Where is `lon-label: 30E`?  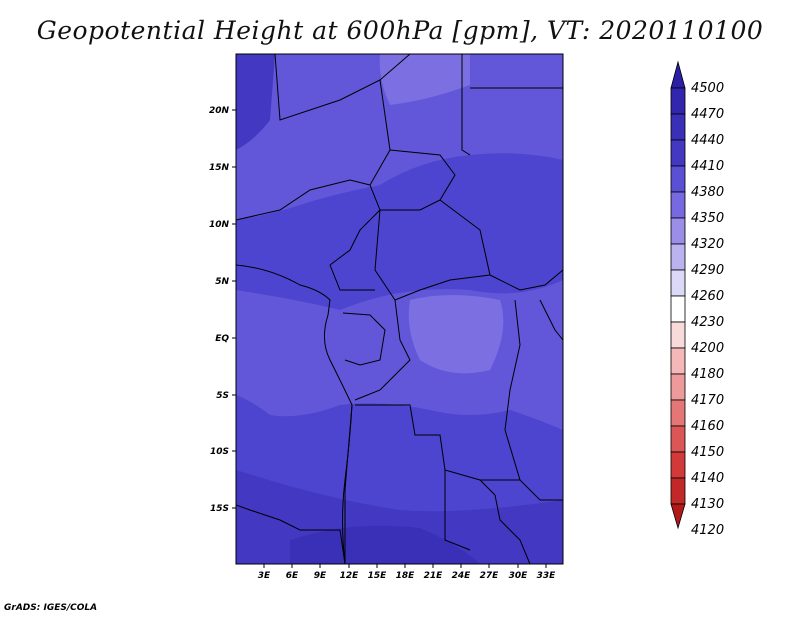
lon-label: 30E is located at coordinates (519, 576).